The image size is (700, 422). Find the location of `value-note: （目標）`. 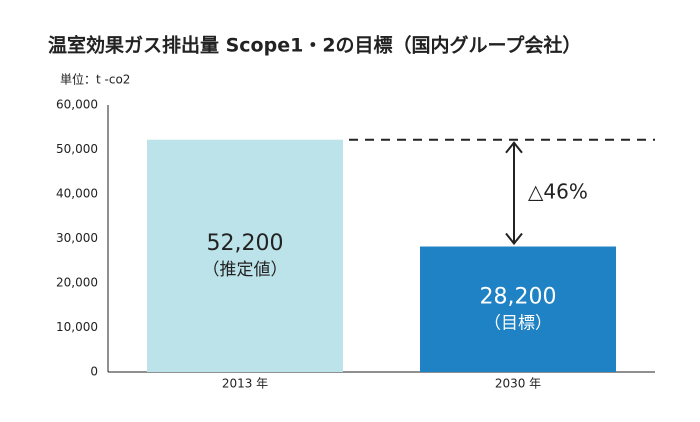

value-note: （目標） is located at coordinates (518, 323).